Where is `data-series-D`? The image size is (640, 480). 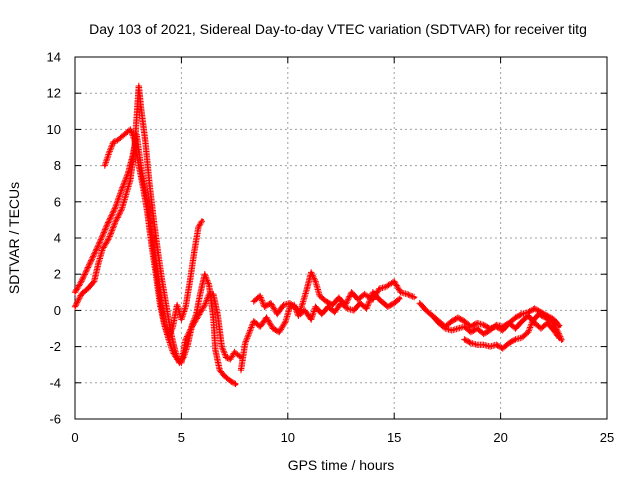
data-series-D is located at coordinates (327, 321).